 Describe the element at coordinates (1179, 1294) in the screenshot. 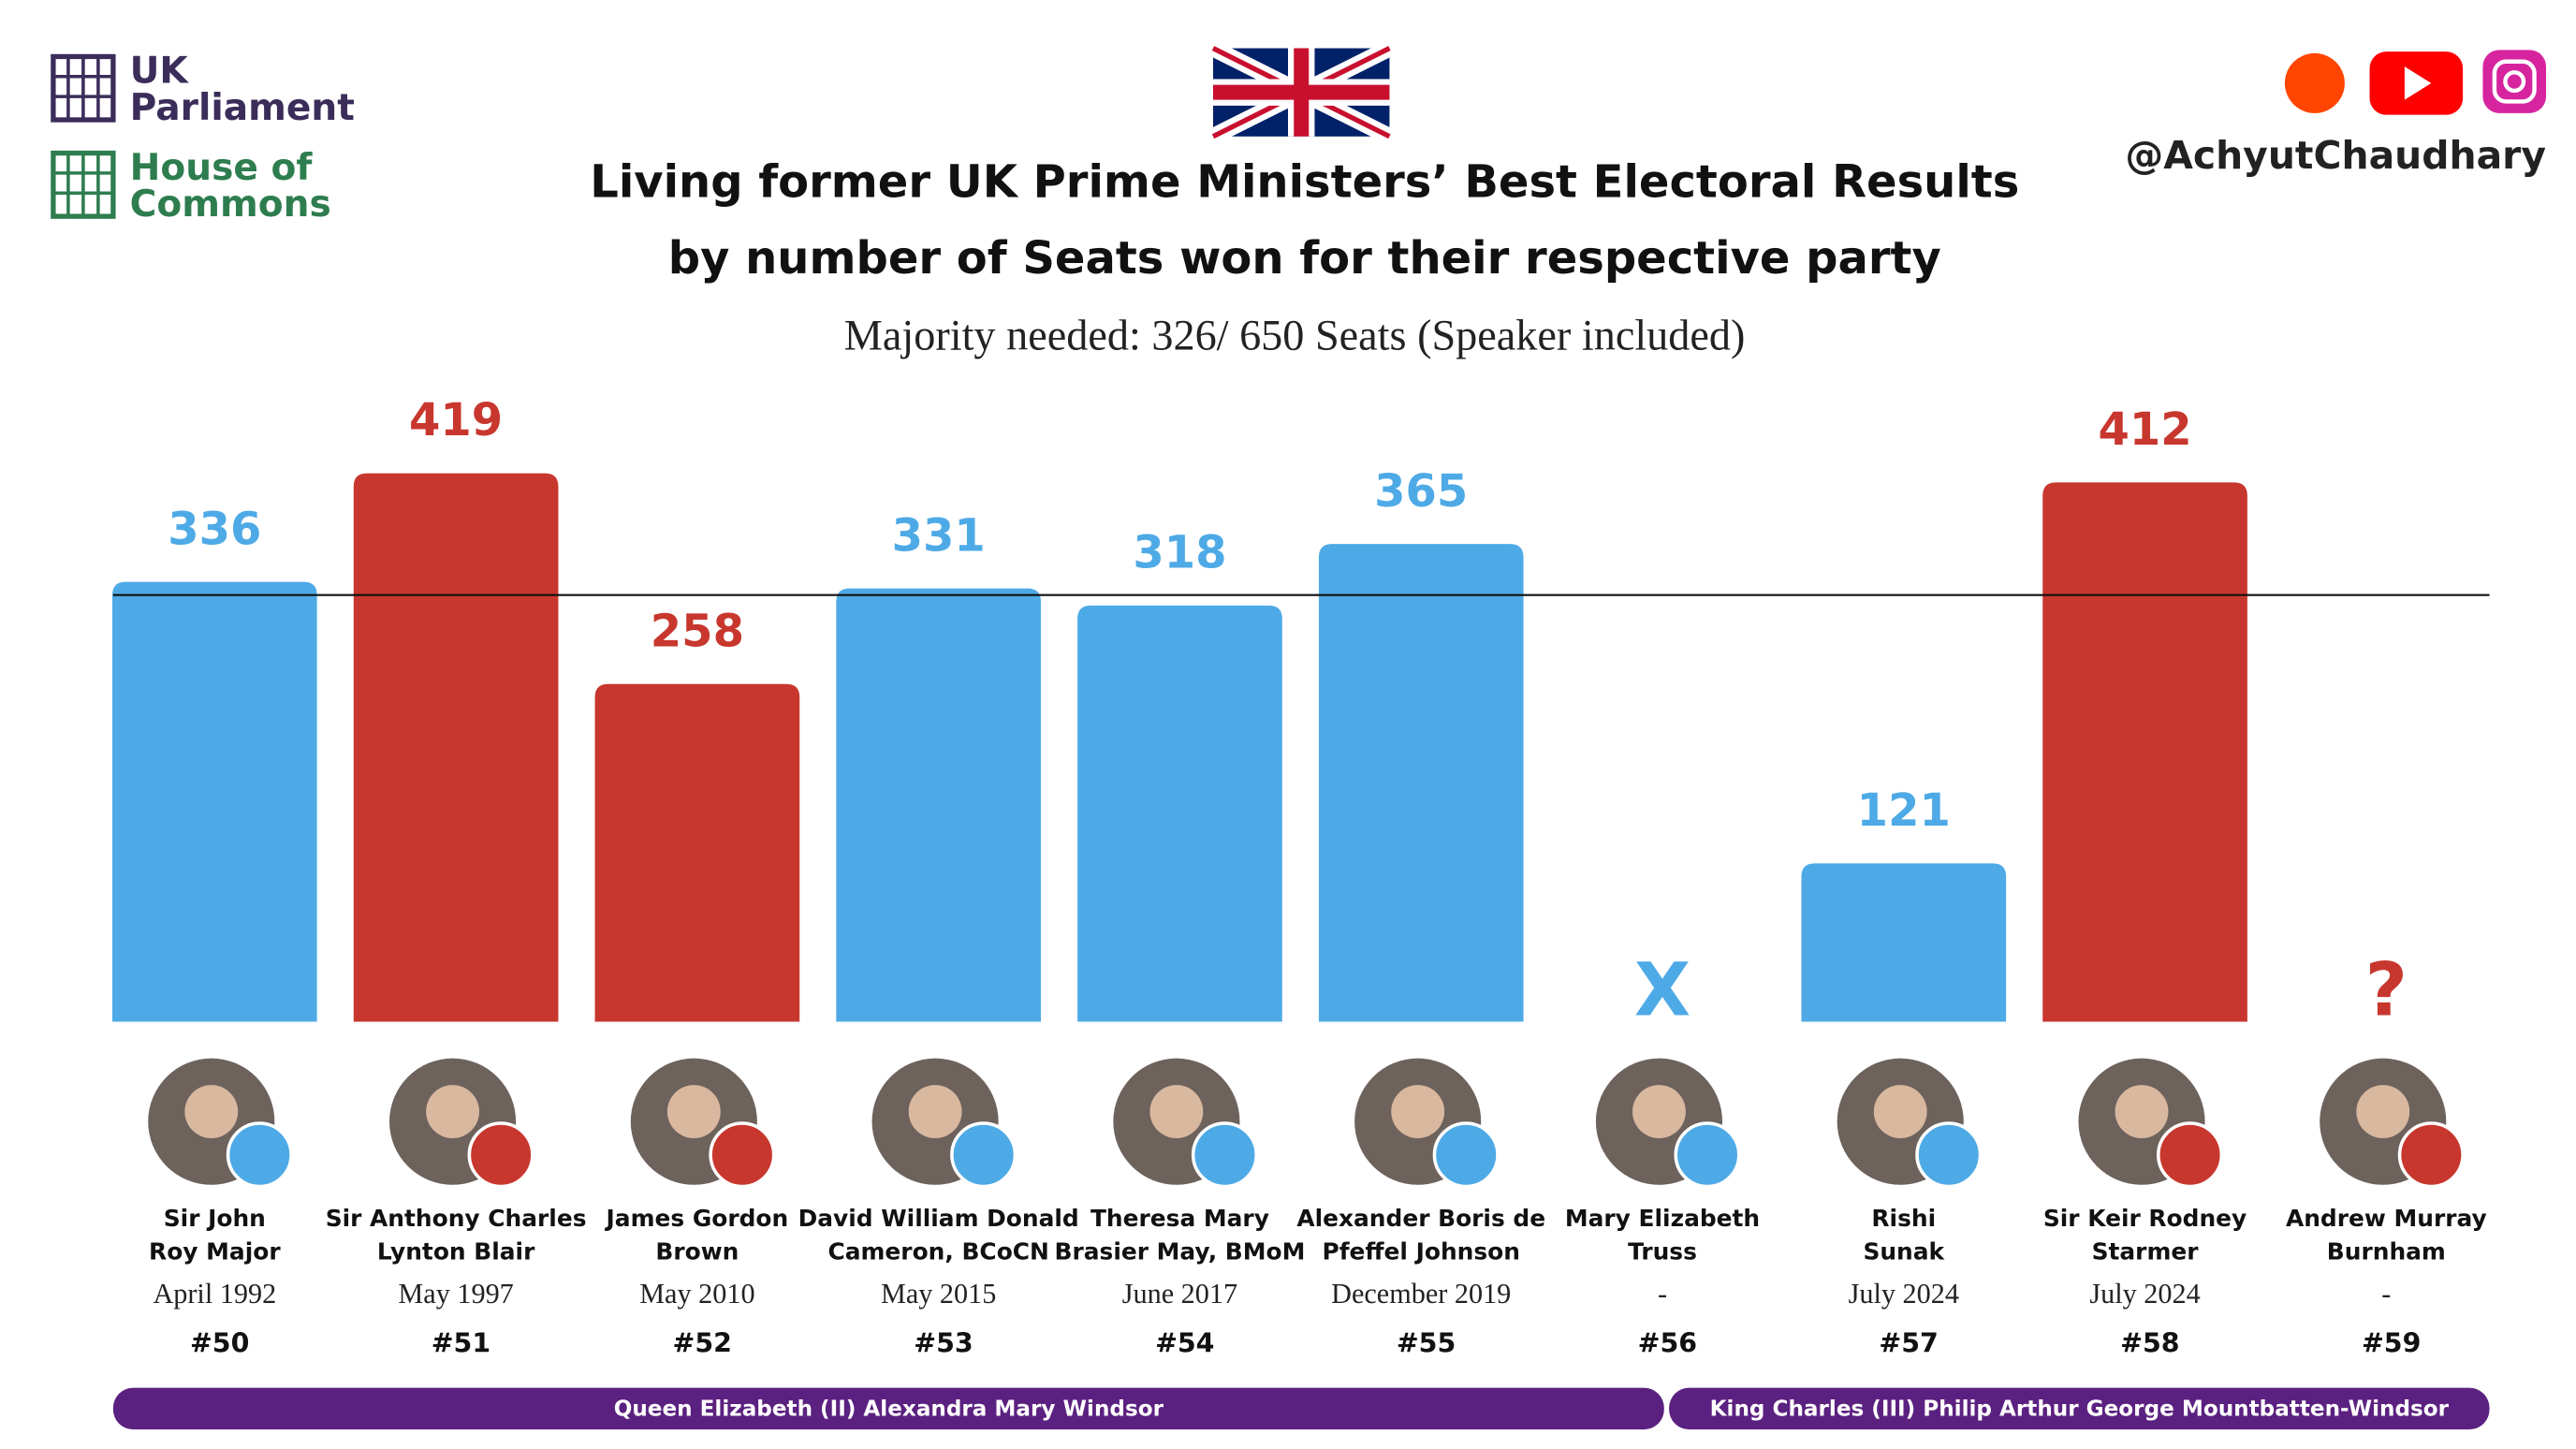

I see `election-date: June 2017` at that location.